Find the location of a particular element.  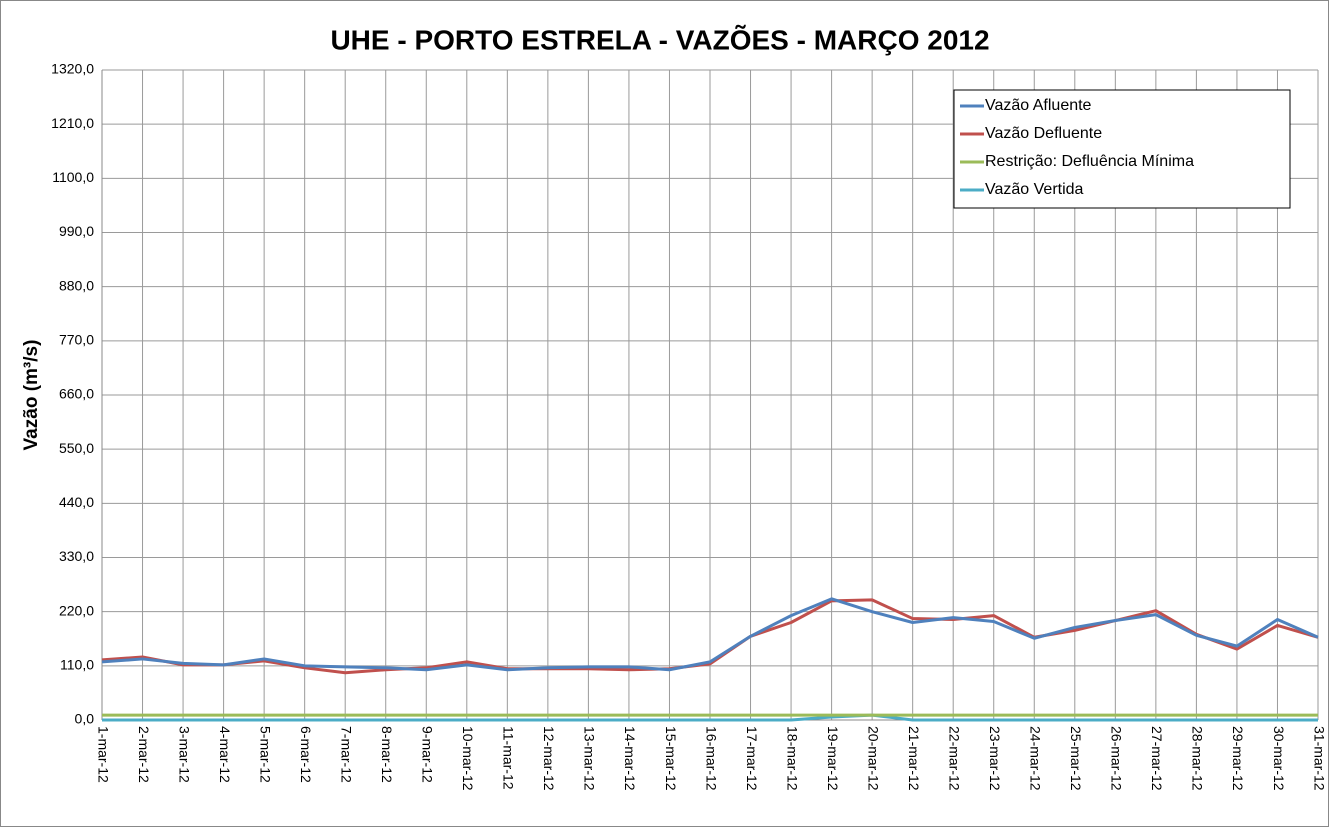

x-tick-label: 3-mar-12 is located at coordinates (184, 754).